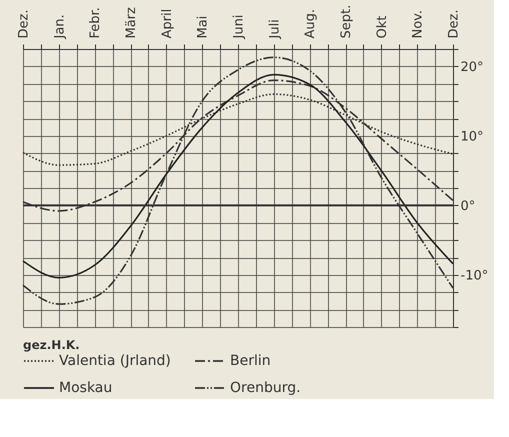 The height and width of the screenshot is (437, 509). Describe the element at coordinates (346, 21) in the screenshot. I see `x-tick-label: Sept.` at that location.